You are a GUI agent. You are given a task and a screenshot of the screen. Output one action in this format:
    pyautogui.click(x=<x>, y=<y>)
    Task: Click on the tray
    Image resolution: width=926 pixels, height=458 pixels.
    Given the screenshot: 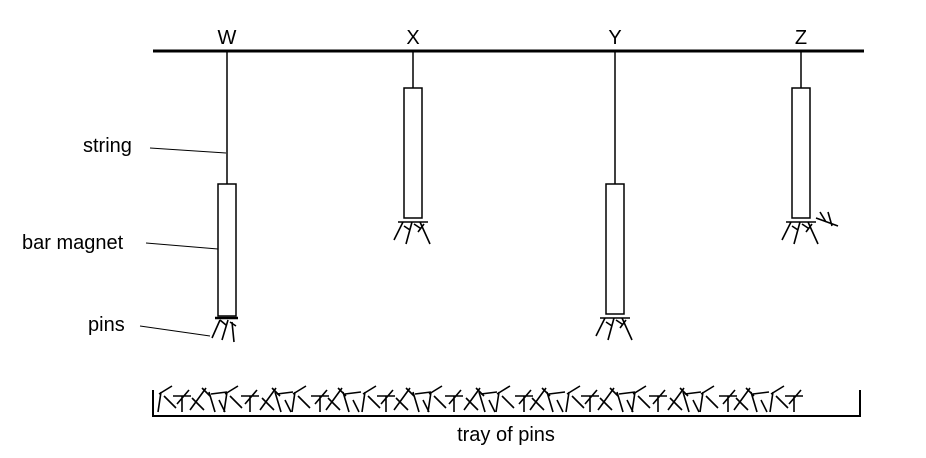 What is the action you would take?
    pyautogui.click(x=506, y=403)
    